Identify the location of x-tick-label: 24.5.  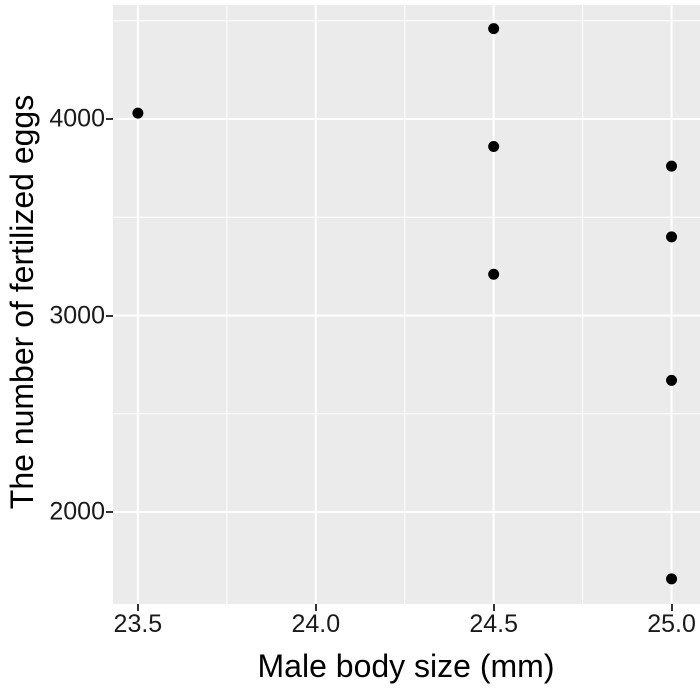
(493, 624).